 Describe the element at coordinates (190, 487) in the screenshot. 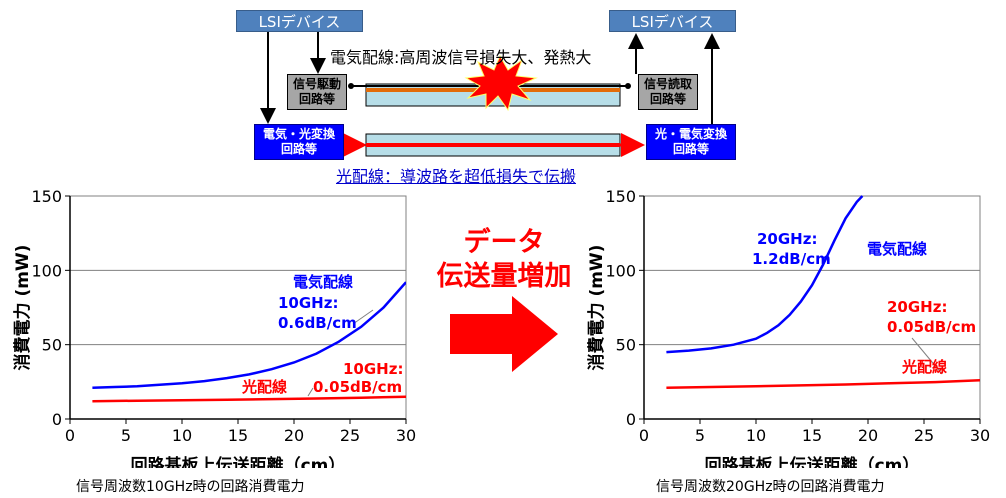

I see `caption-10ghz: 信号周波数10GHz時の回路消費電力` at that location.